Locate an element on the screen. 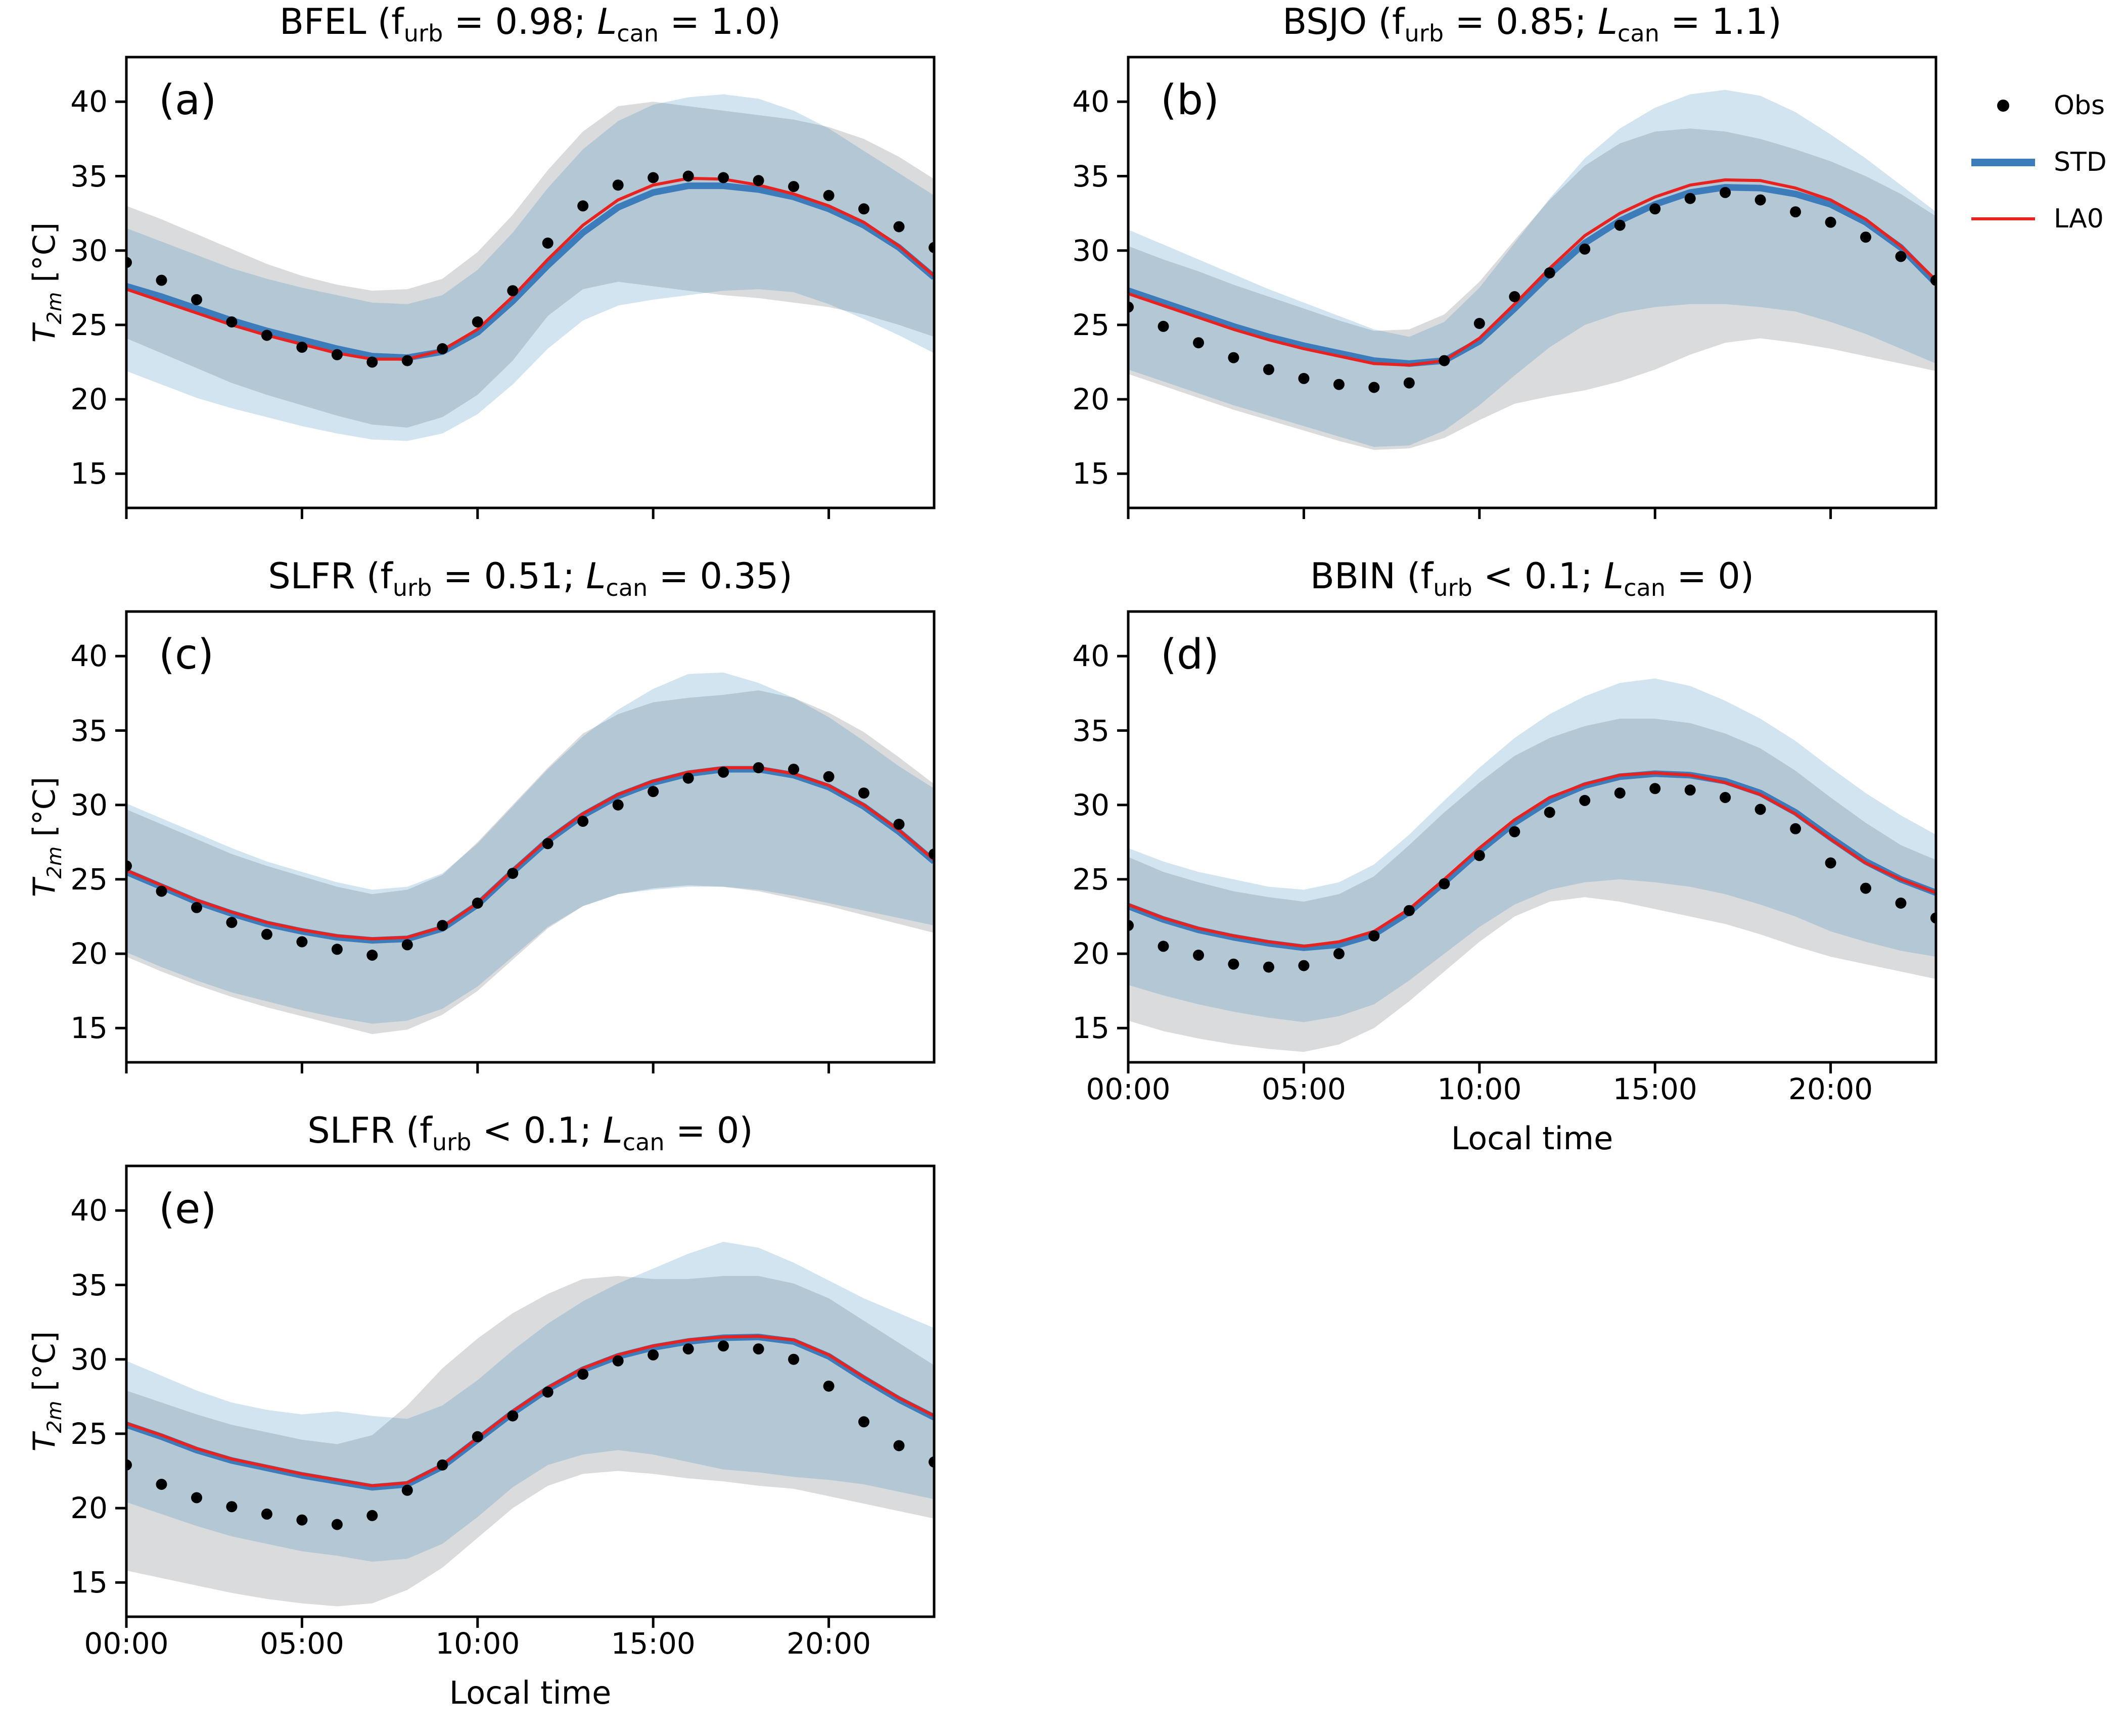  plot-area-d is located at coordinates (1527, 841).